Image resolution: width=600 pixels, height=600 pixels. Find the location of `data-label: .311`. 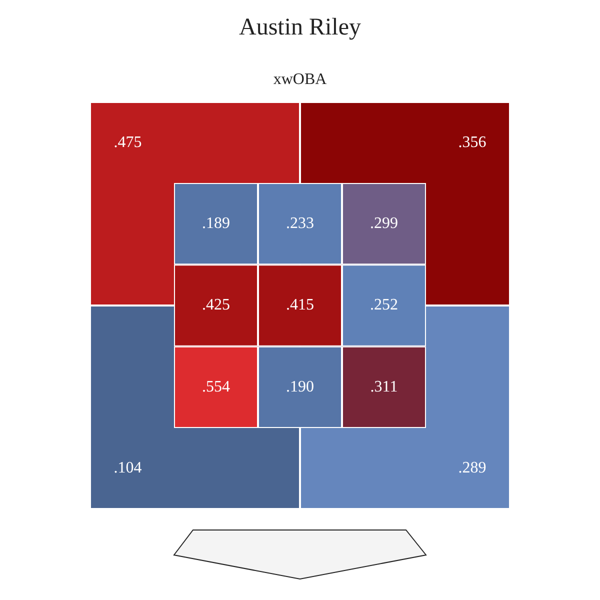

data-label: .311 is located at coordinates (384, 387).